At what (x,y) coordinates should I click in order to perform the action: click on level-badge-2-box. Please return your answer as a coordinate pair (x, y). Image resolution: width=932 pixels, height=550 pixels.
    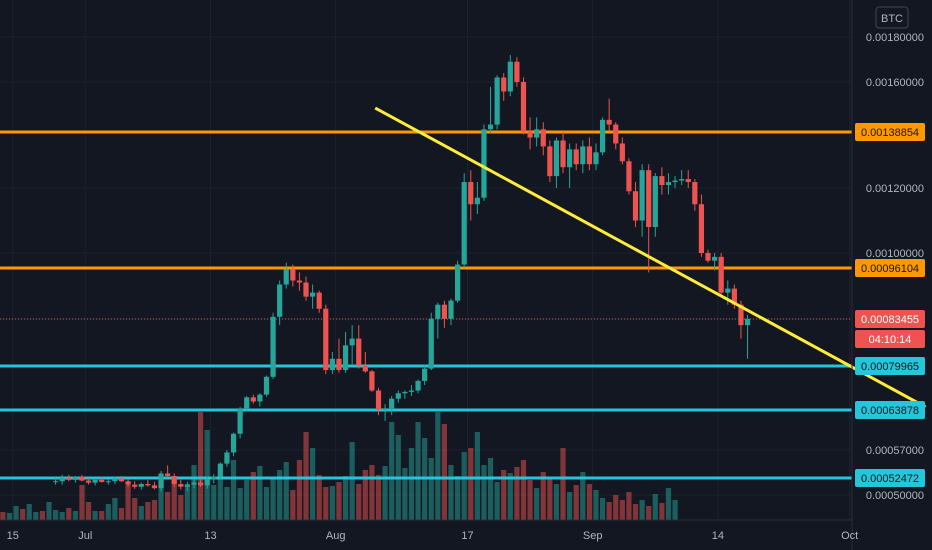
    Looking at the image, I should click on (890, 268).